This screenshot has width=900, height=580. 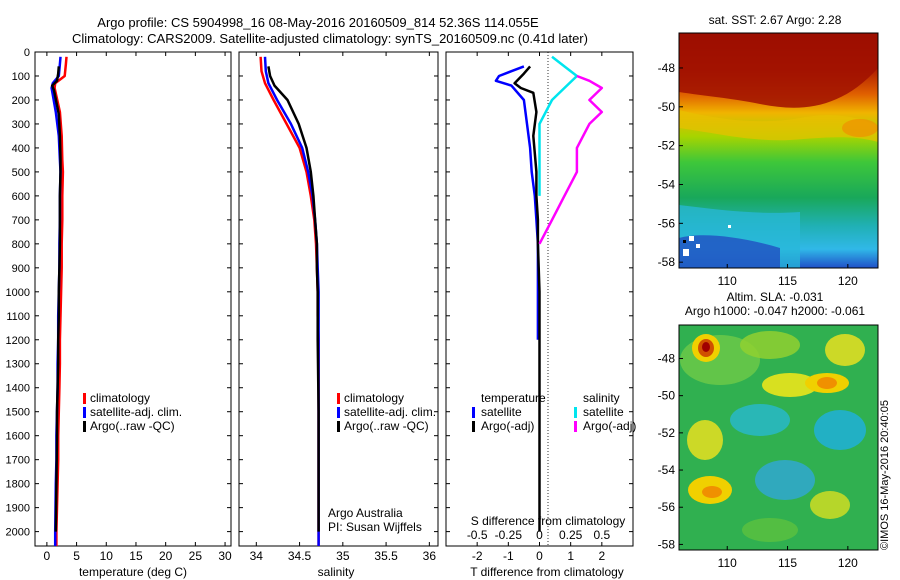 I want to click on depth-tick-label: 1200, so click(x=18, y=341).